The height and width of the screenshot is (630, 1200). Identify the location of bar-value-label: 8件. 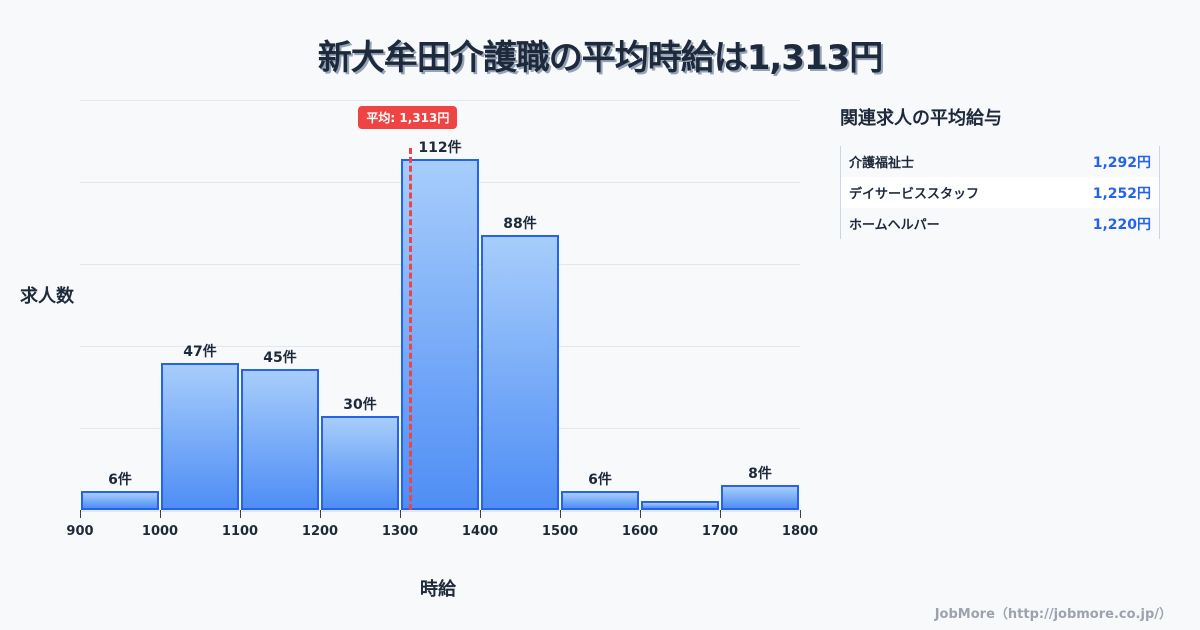
(760, 473).